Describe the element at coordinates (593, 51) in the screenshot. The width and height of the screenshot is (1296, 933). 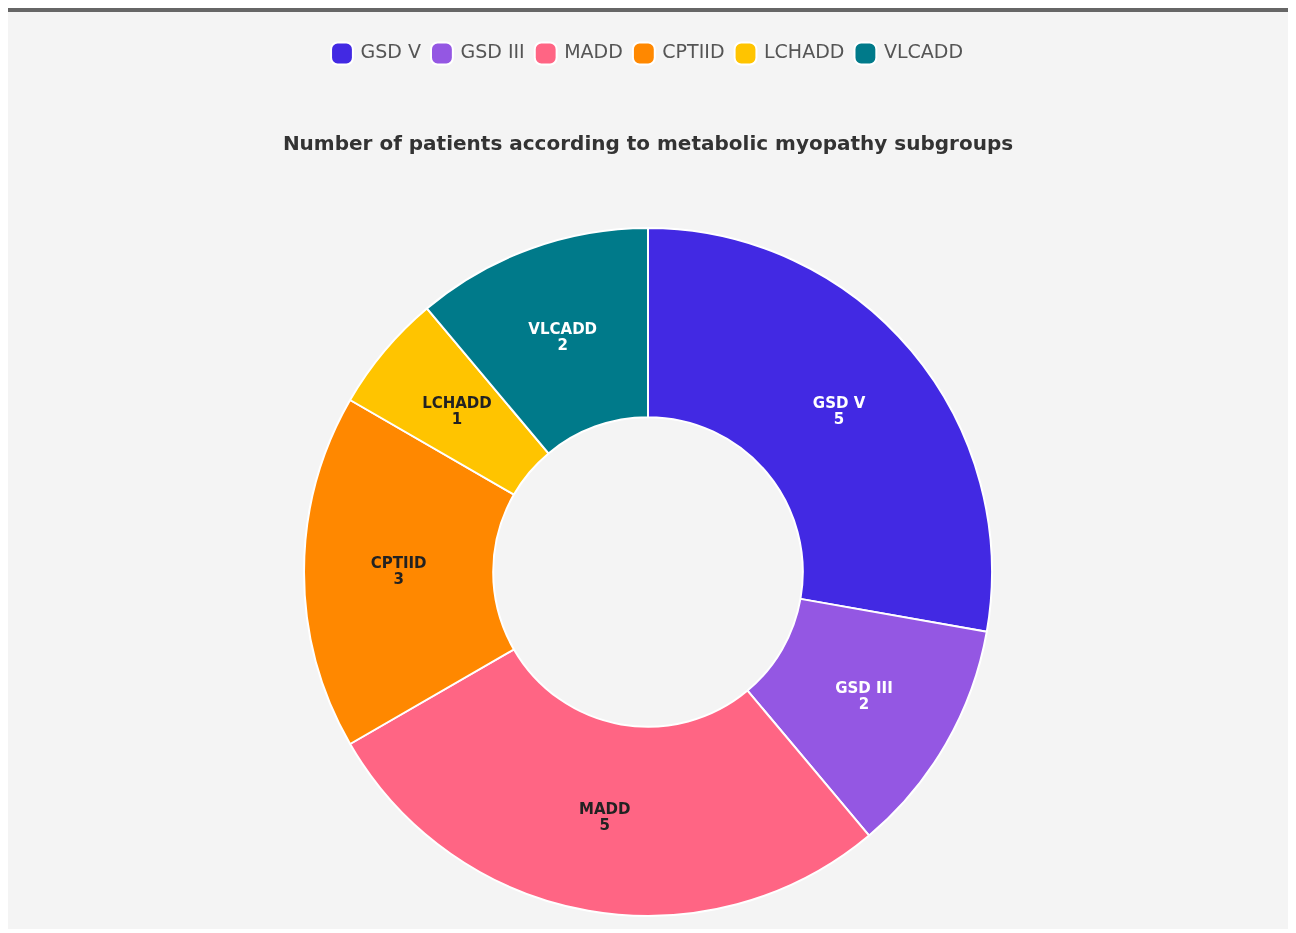
I see `legend-label: MADD` at that location.